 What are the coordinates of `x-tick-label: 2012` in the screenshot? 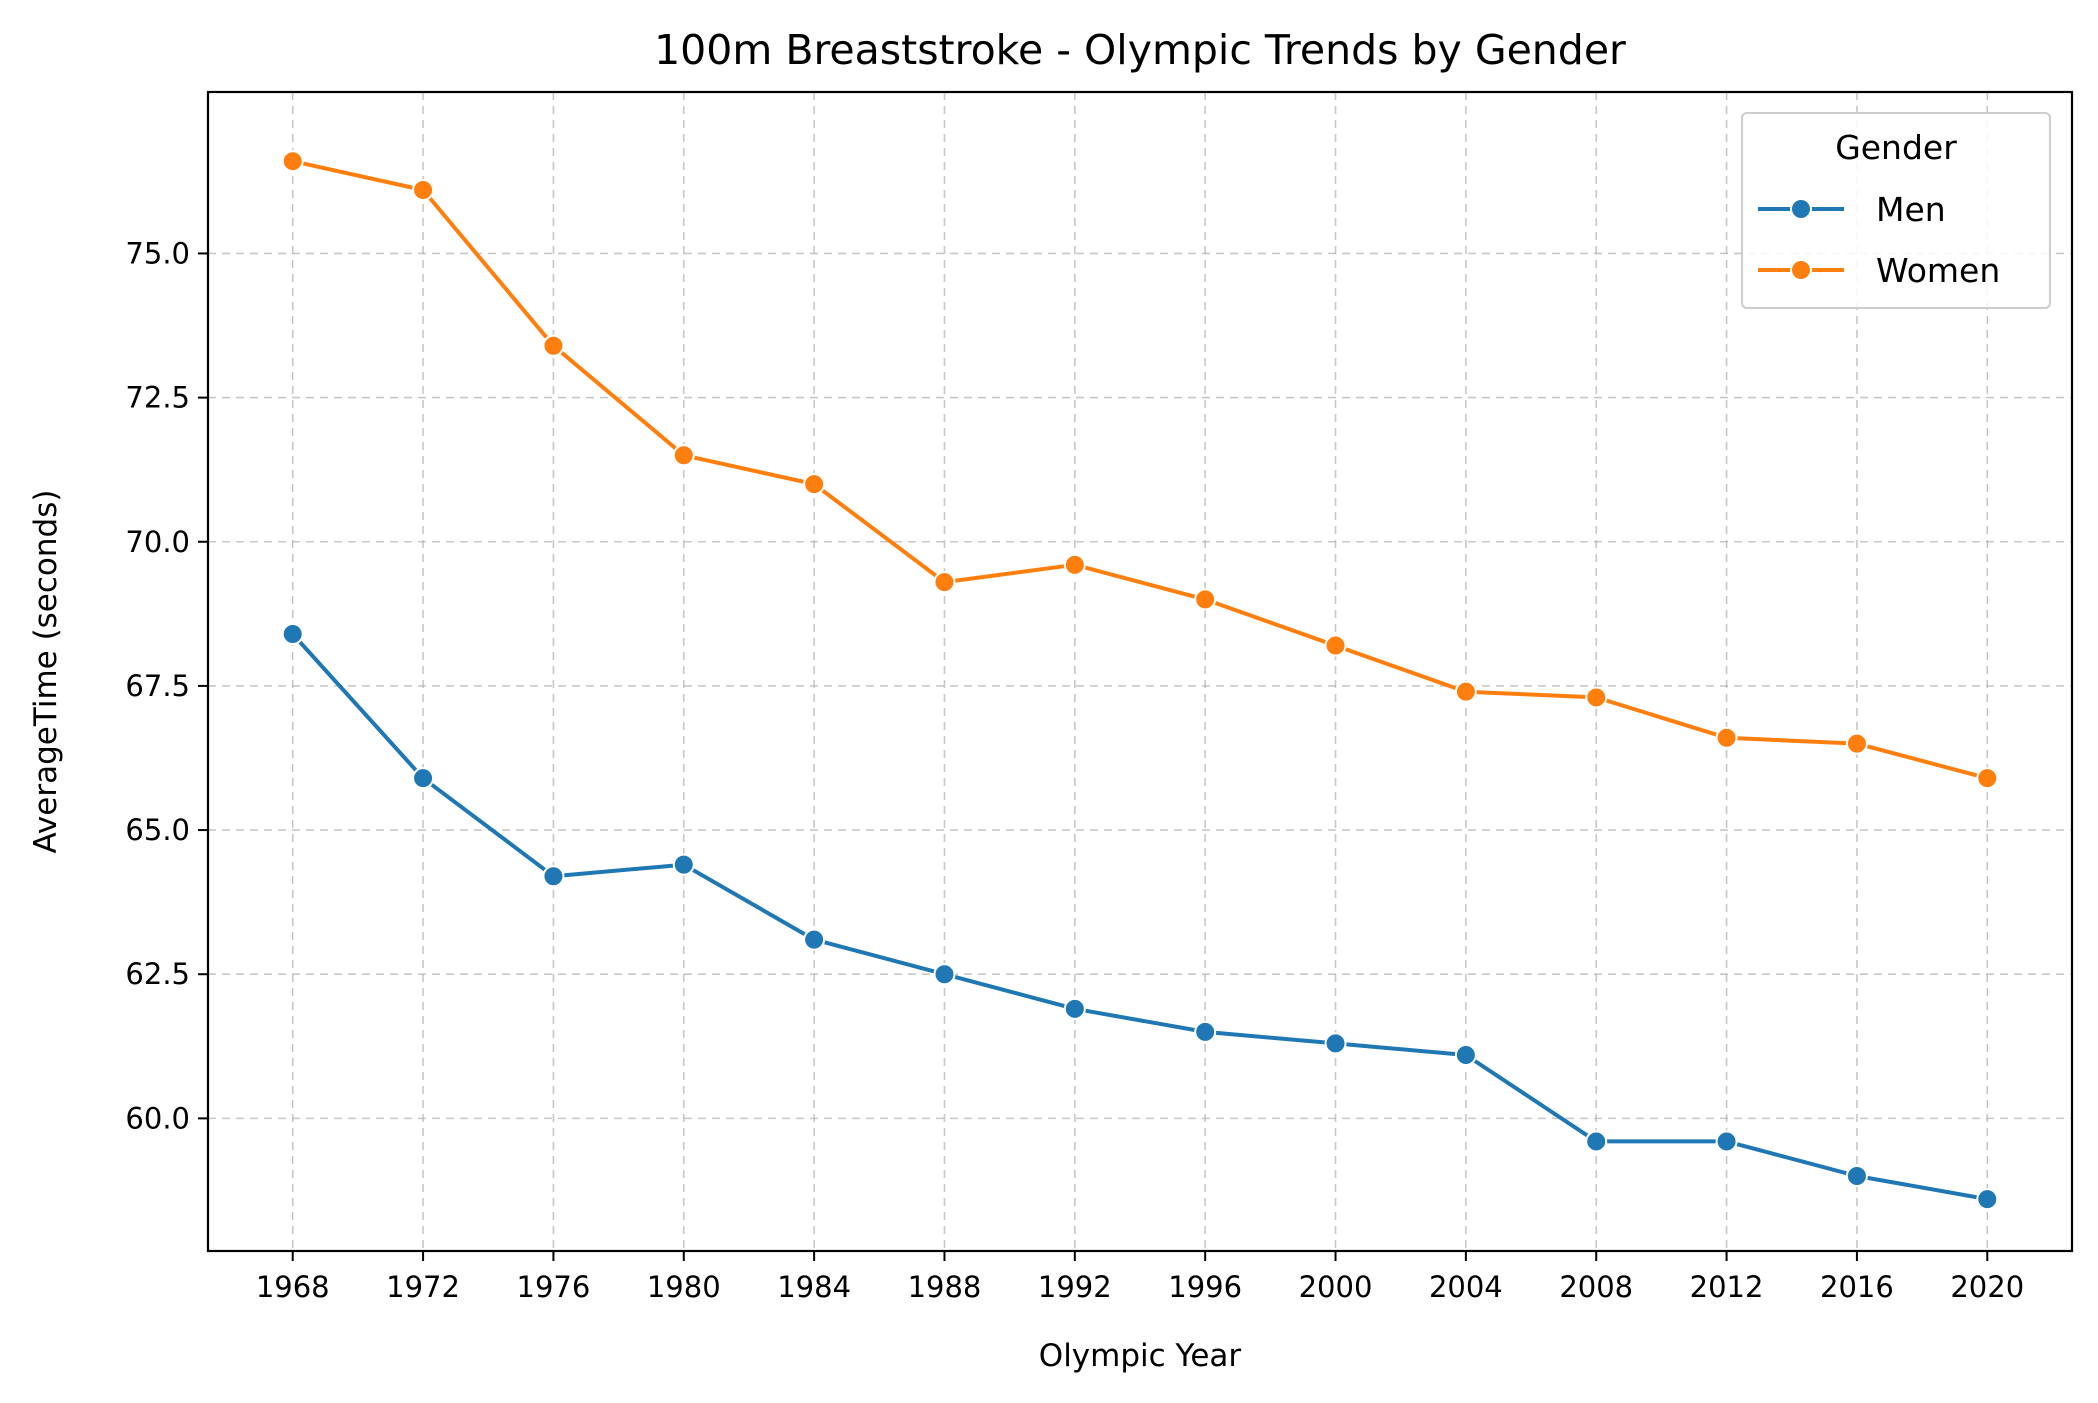 It's located at (1727, 1287).